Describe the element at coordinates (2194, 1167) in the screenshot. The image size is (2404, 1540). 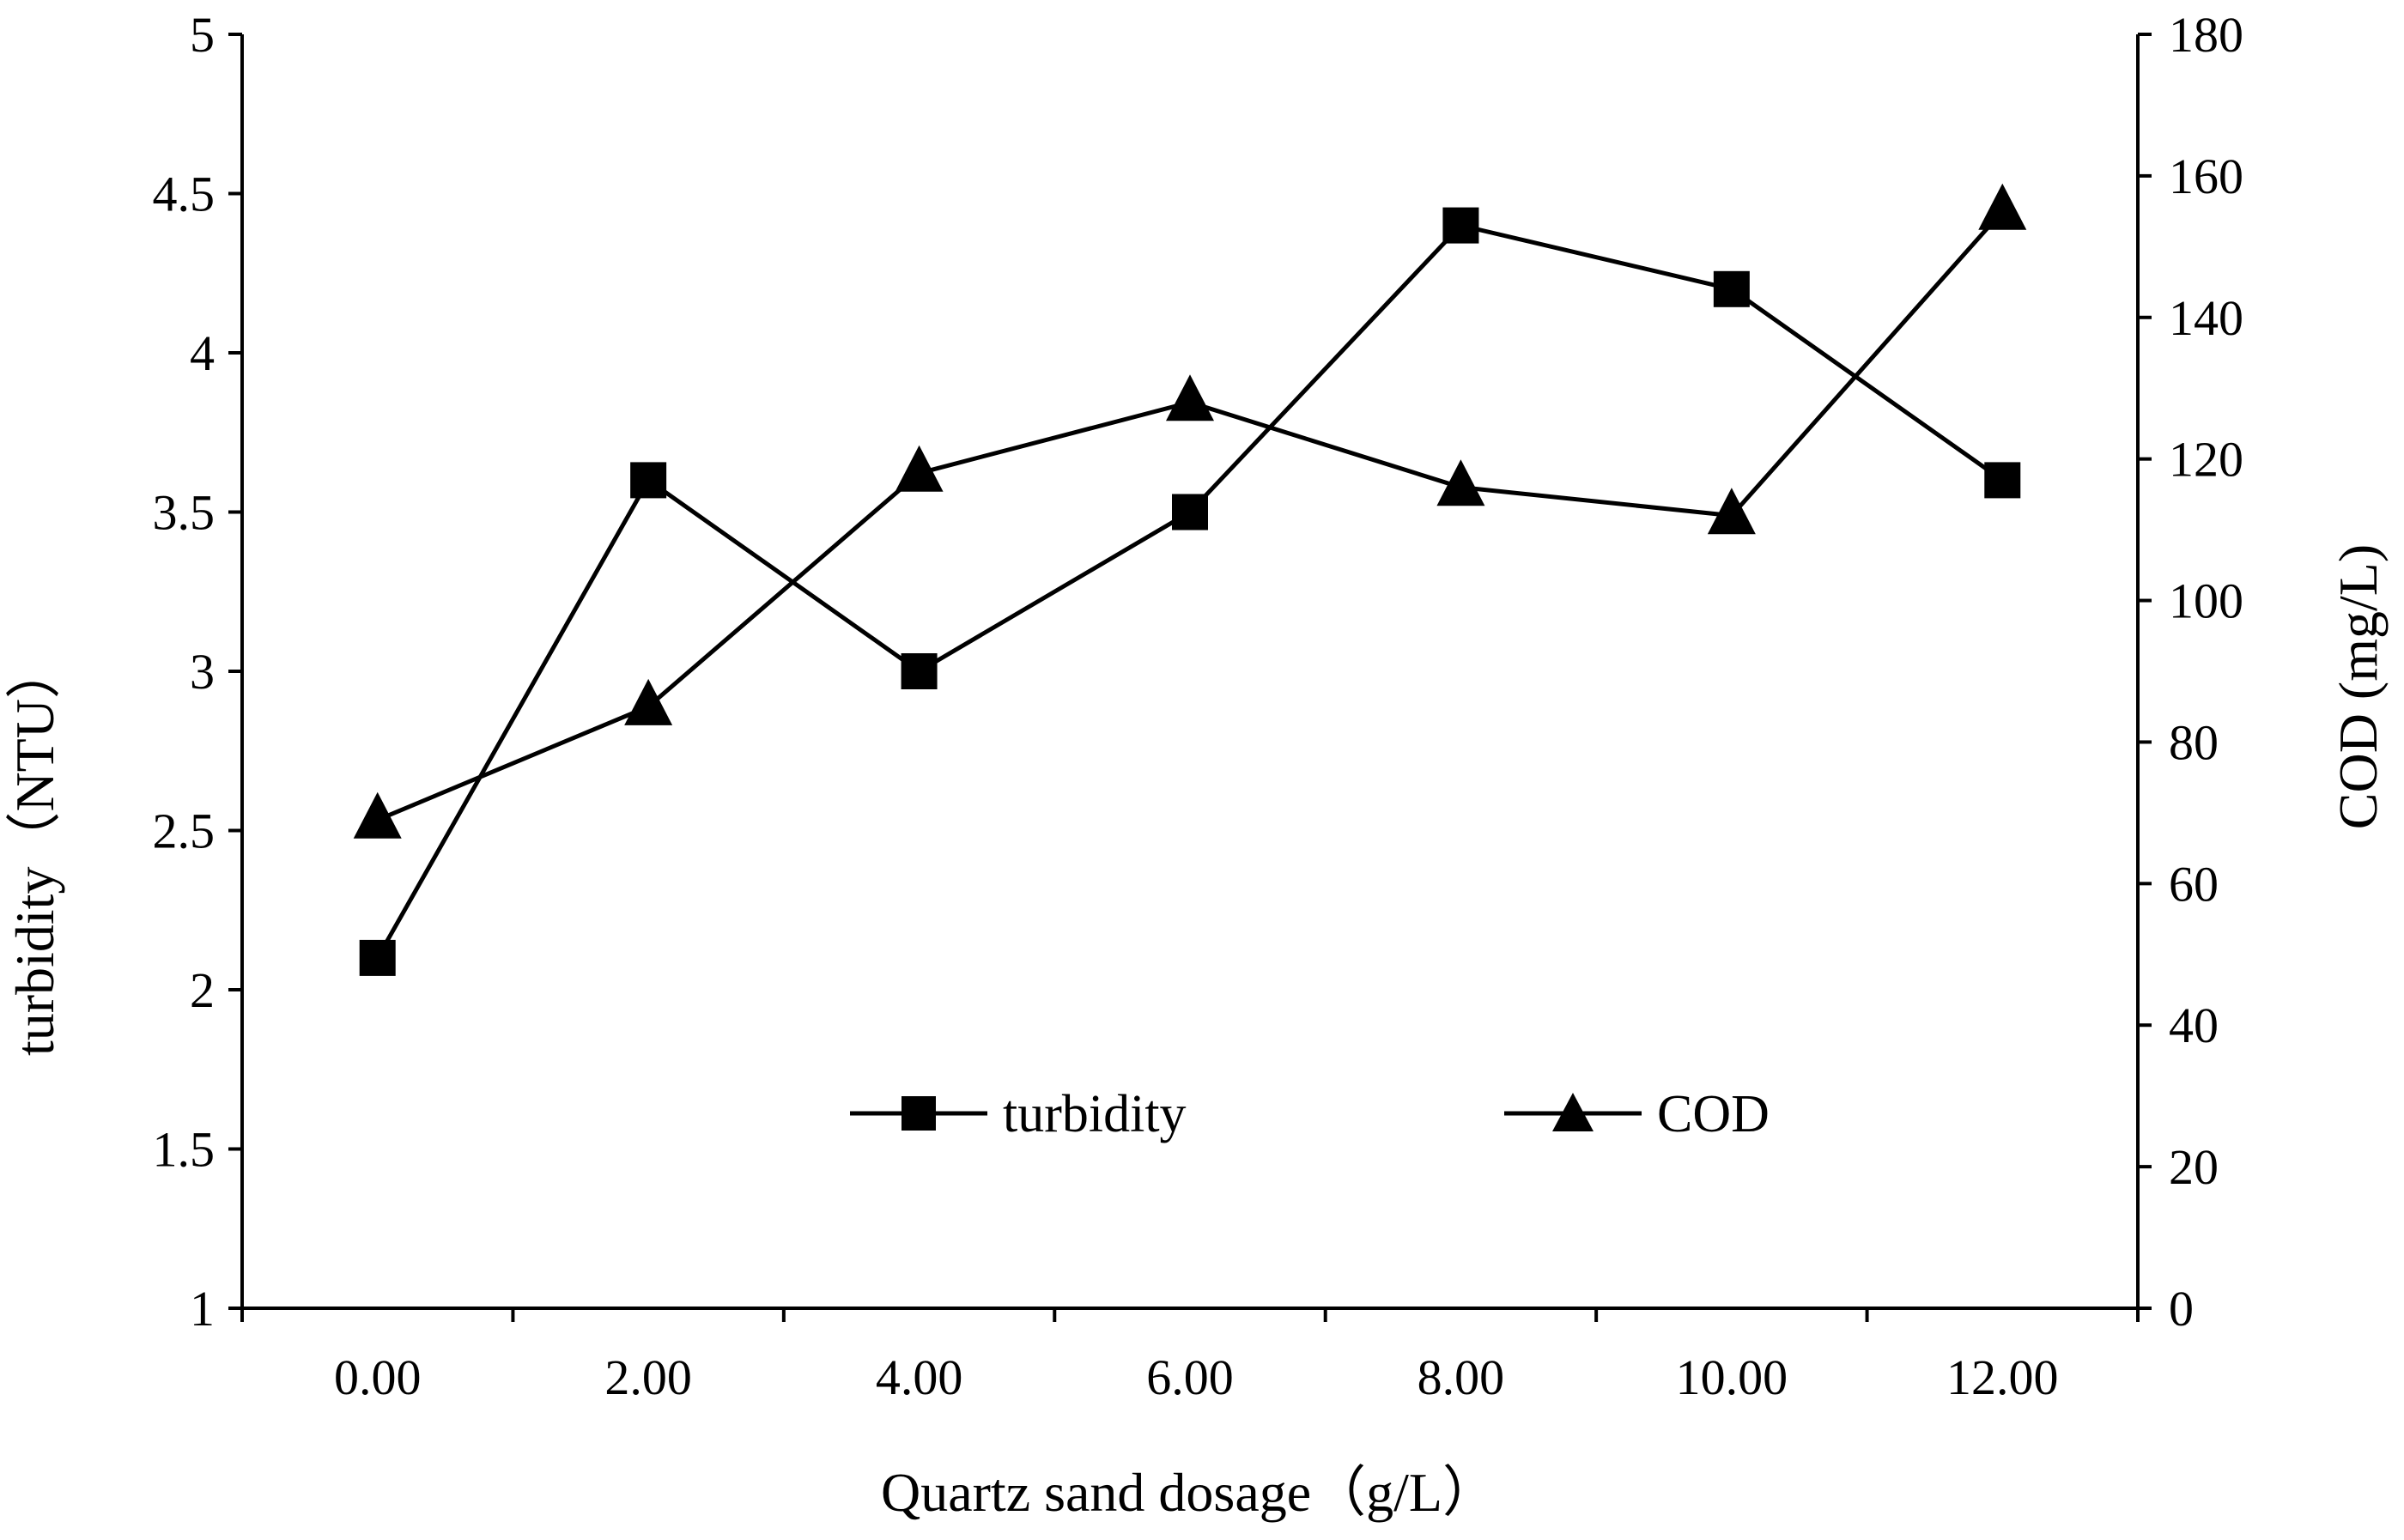
I see `right-y-tick-label: 20` at that location.